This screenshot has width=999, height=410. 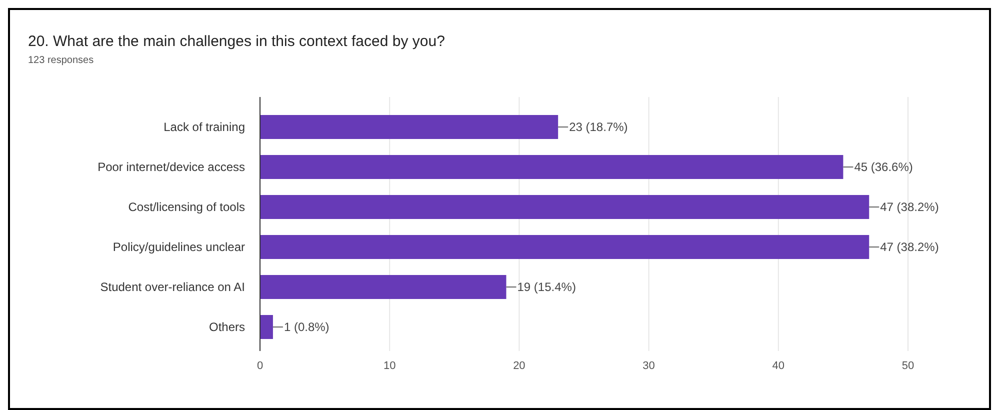 What do you see at coordinates (178, 247) in the screenshot?
I see `y-tick-label: Policy/guidelines unclear` at bounding box center [178, 247].